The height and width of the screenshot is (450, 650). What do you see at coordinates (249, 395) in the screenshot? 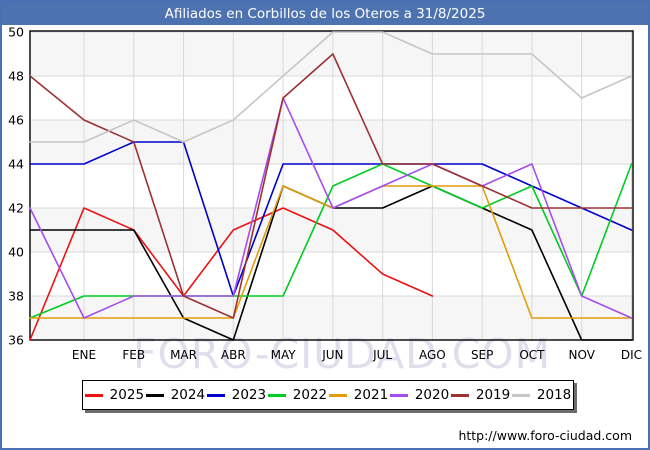
I see `legend-label-2023: 2023` at bounding box center [249, 395].